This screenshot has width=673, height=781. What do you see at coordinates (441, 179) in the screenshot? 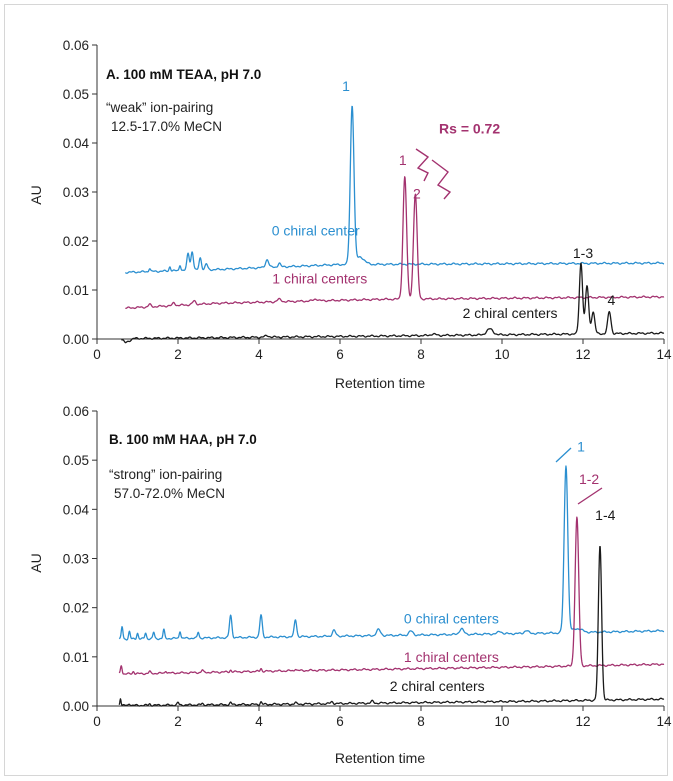
I see `rs-bracket-right` at bounding box center [441, 179].